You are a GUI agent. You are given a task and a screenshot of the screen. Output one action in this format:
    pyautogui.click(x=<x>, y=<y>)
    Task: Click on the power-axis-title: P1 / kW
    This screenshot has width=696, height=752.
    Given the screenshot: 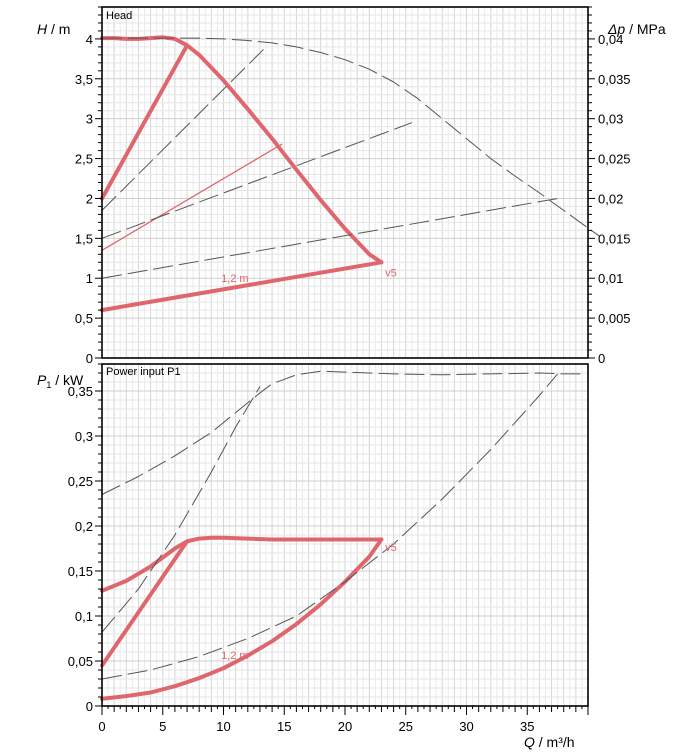 What is the action you would take?
    pyautogui.click(x=60, y=381)
    